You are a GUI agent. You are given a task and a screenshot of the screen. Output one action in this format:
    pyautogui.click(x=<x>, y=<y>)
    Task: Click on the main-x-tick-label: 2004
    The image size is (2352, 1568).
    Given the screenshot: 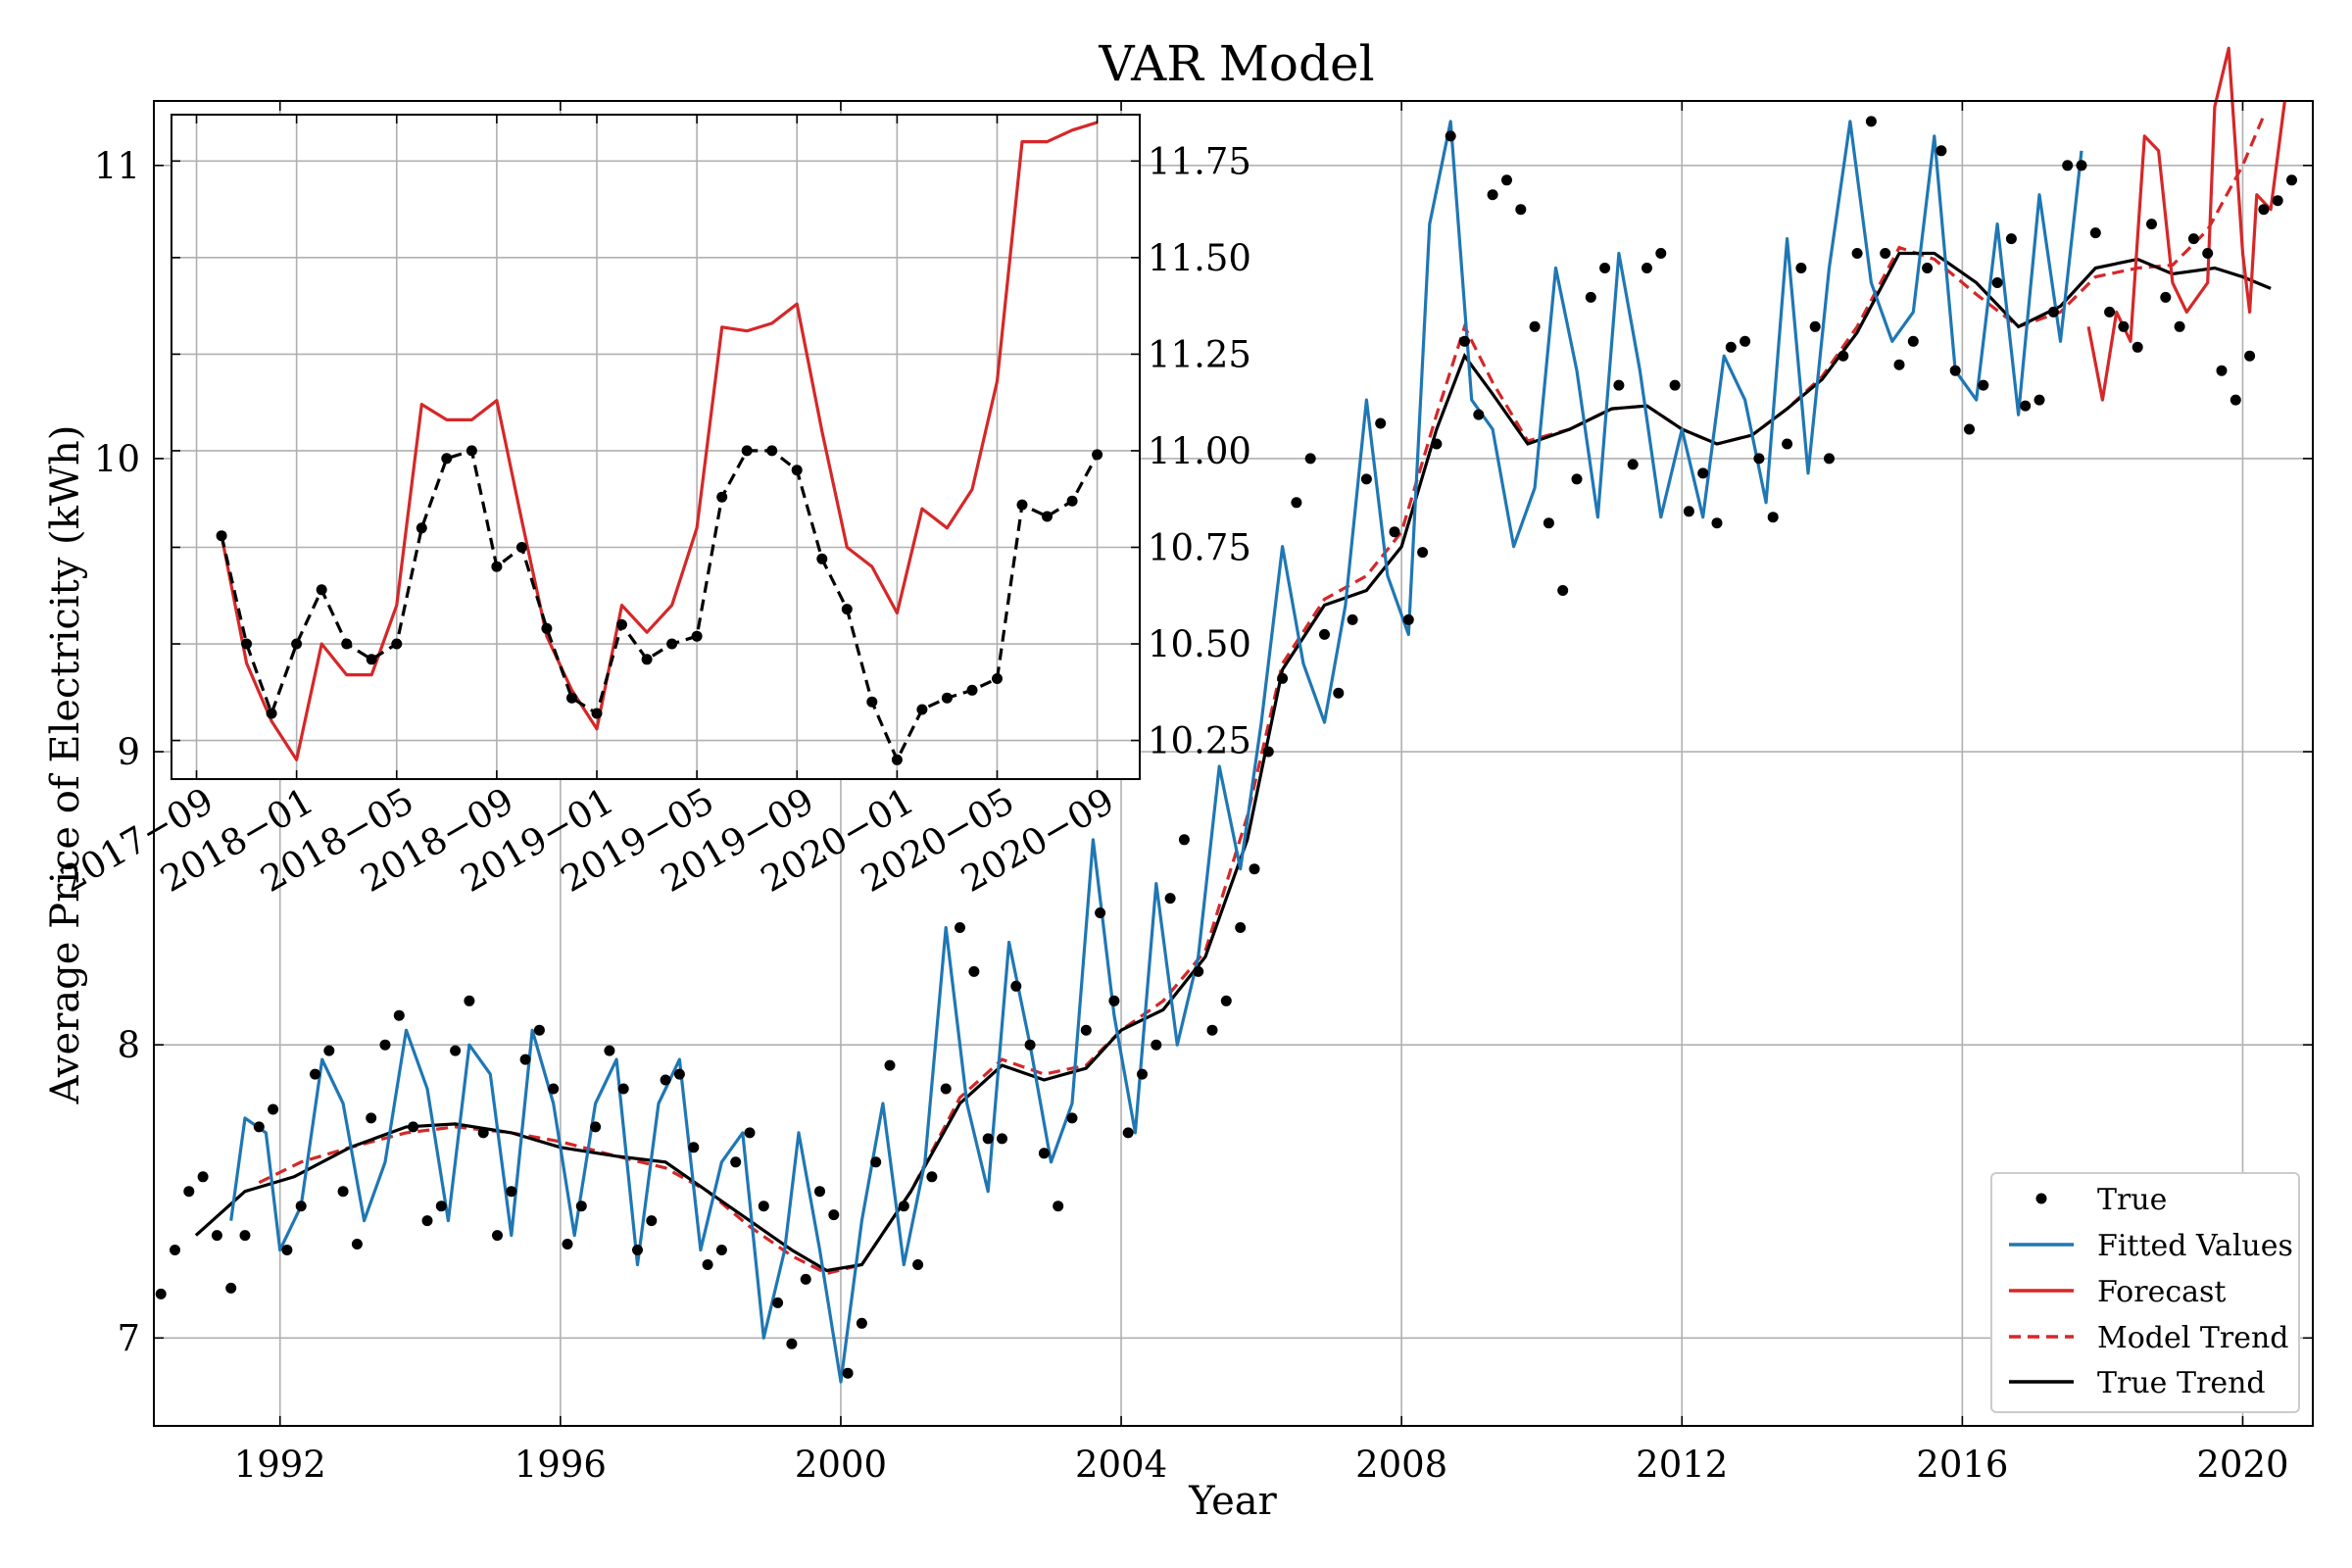 What is the action you would take?
    pyautogui.click(x=1121, y=1465)
    